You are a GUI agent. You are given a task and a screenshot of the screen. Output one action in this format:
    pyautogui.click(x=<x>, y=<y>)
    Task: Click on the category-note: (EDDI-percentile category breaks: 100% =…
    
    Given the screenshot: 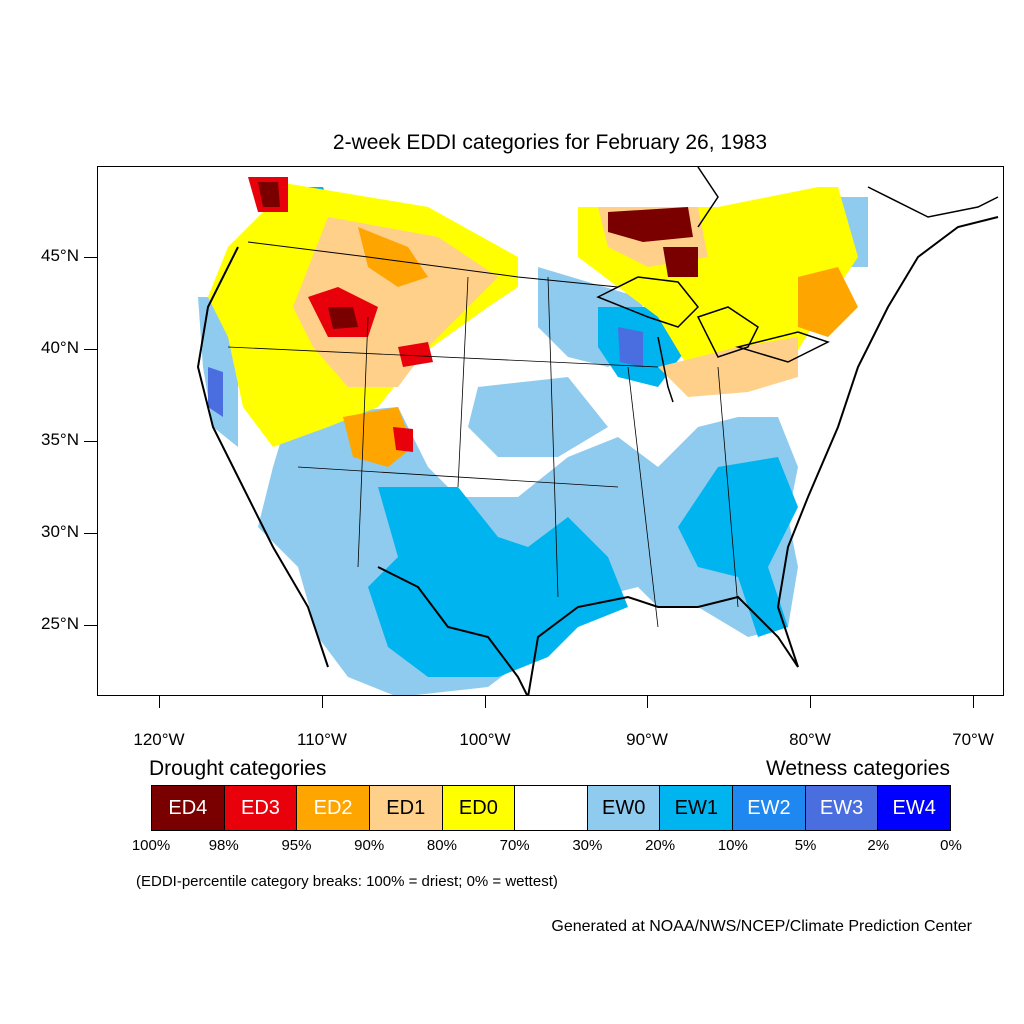 What is the action you would take?
    pyautogui.click(x=347, y=881)
    